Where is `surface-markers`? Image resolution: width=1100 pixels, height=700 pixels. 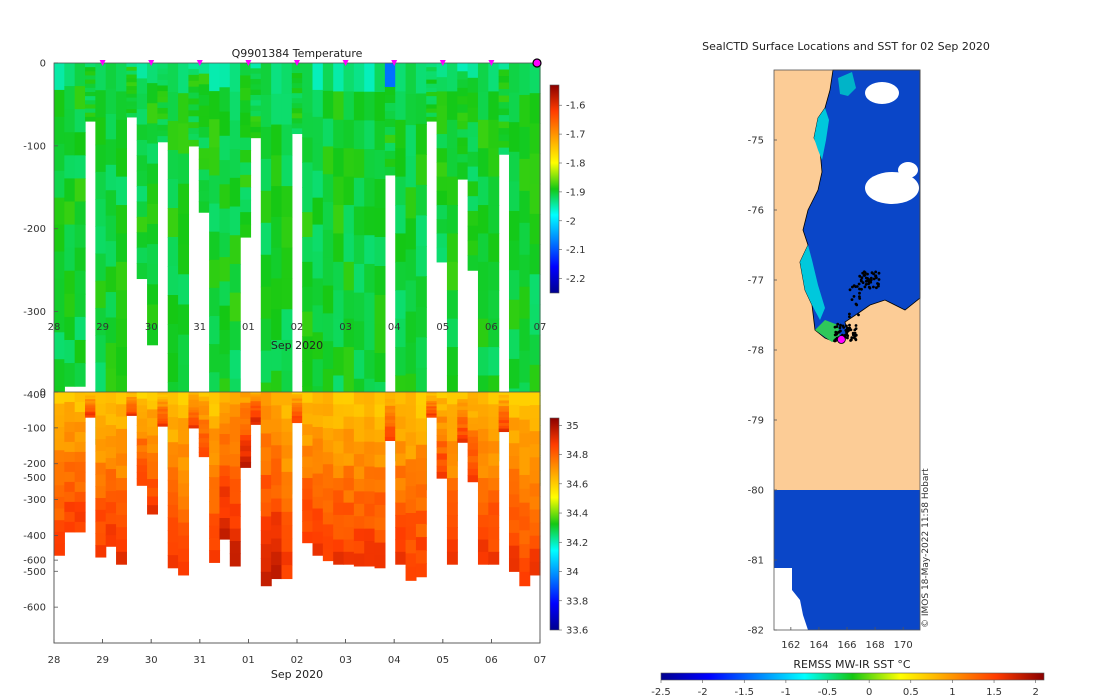 surface-markers is located at coordinates (320, 63).